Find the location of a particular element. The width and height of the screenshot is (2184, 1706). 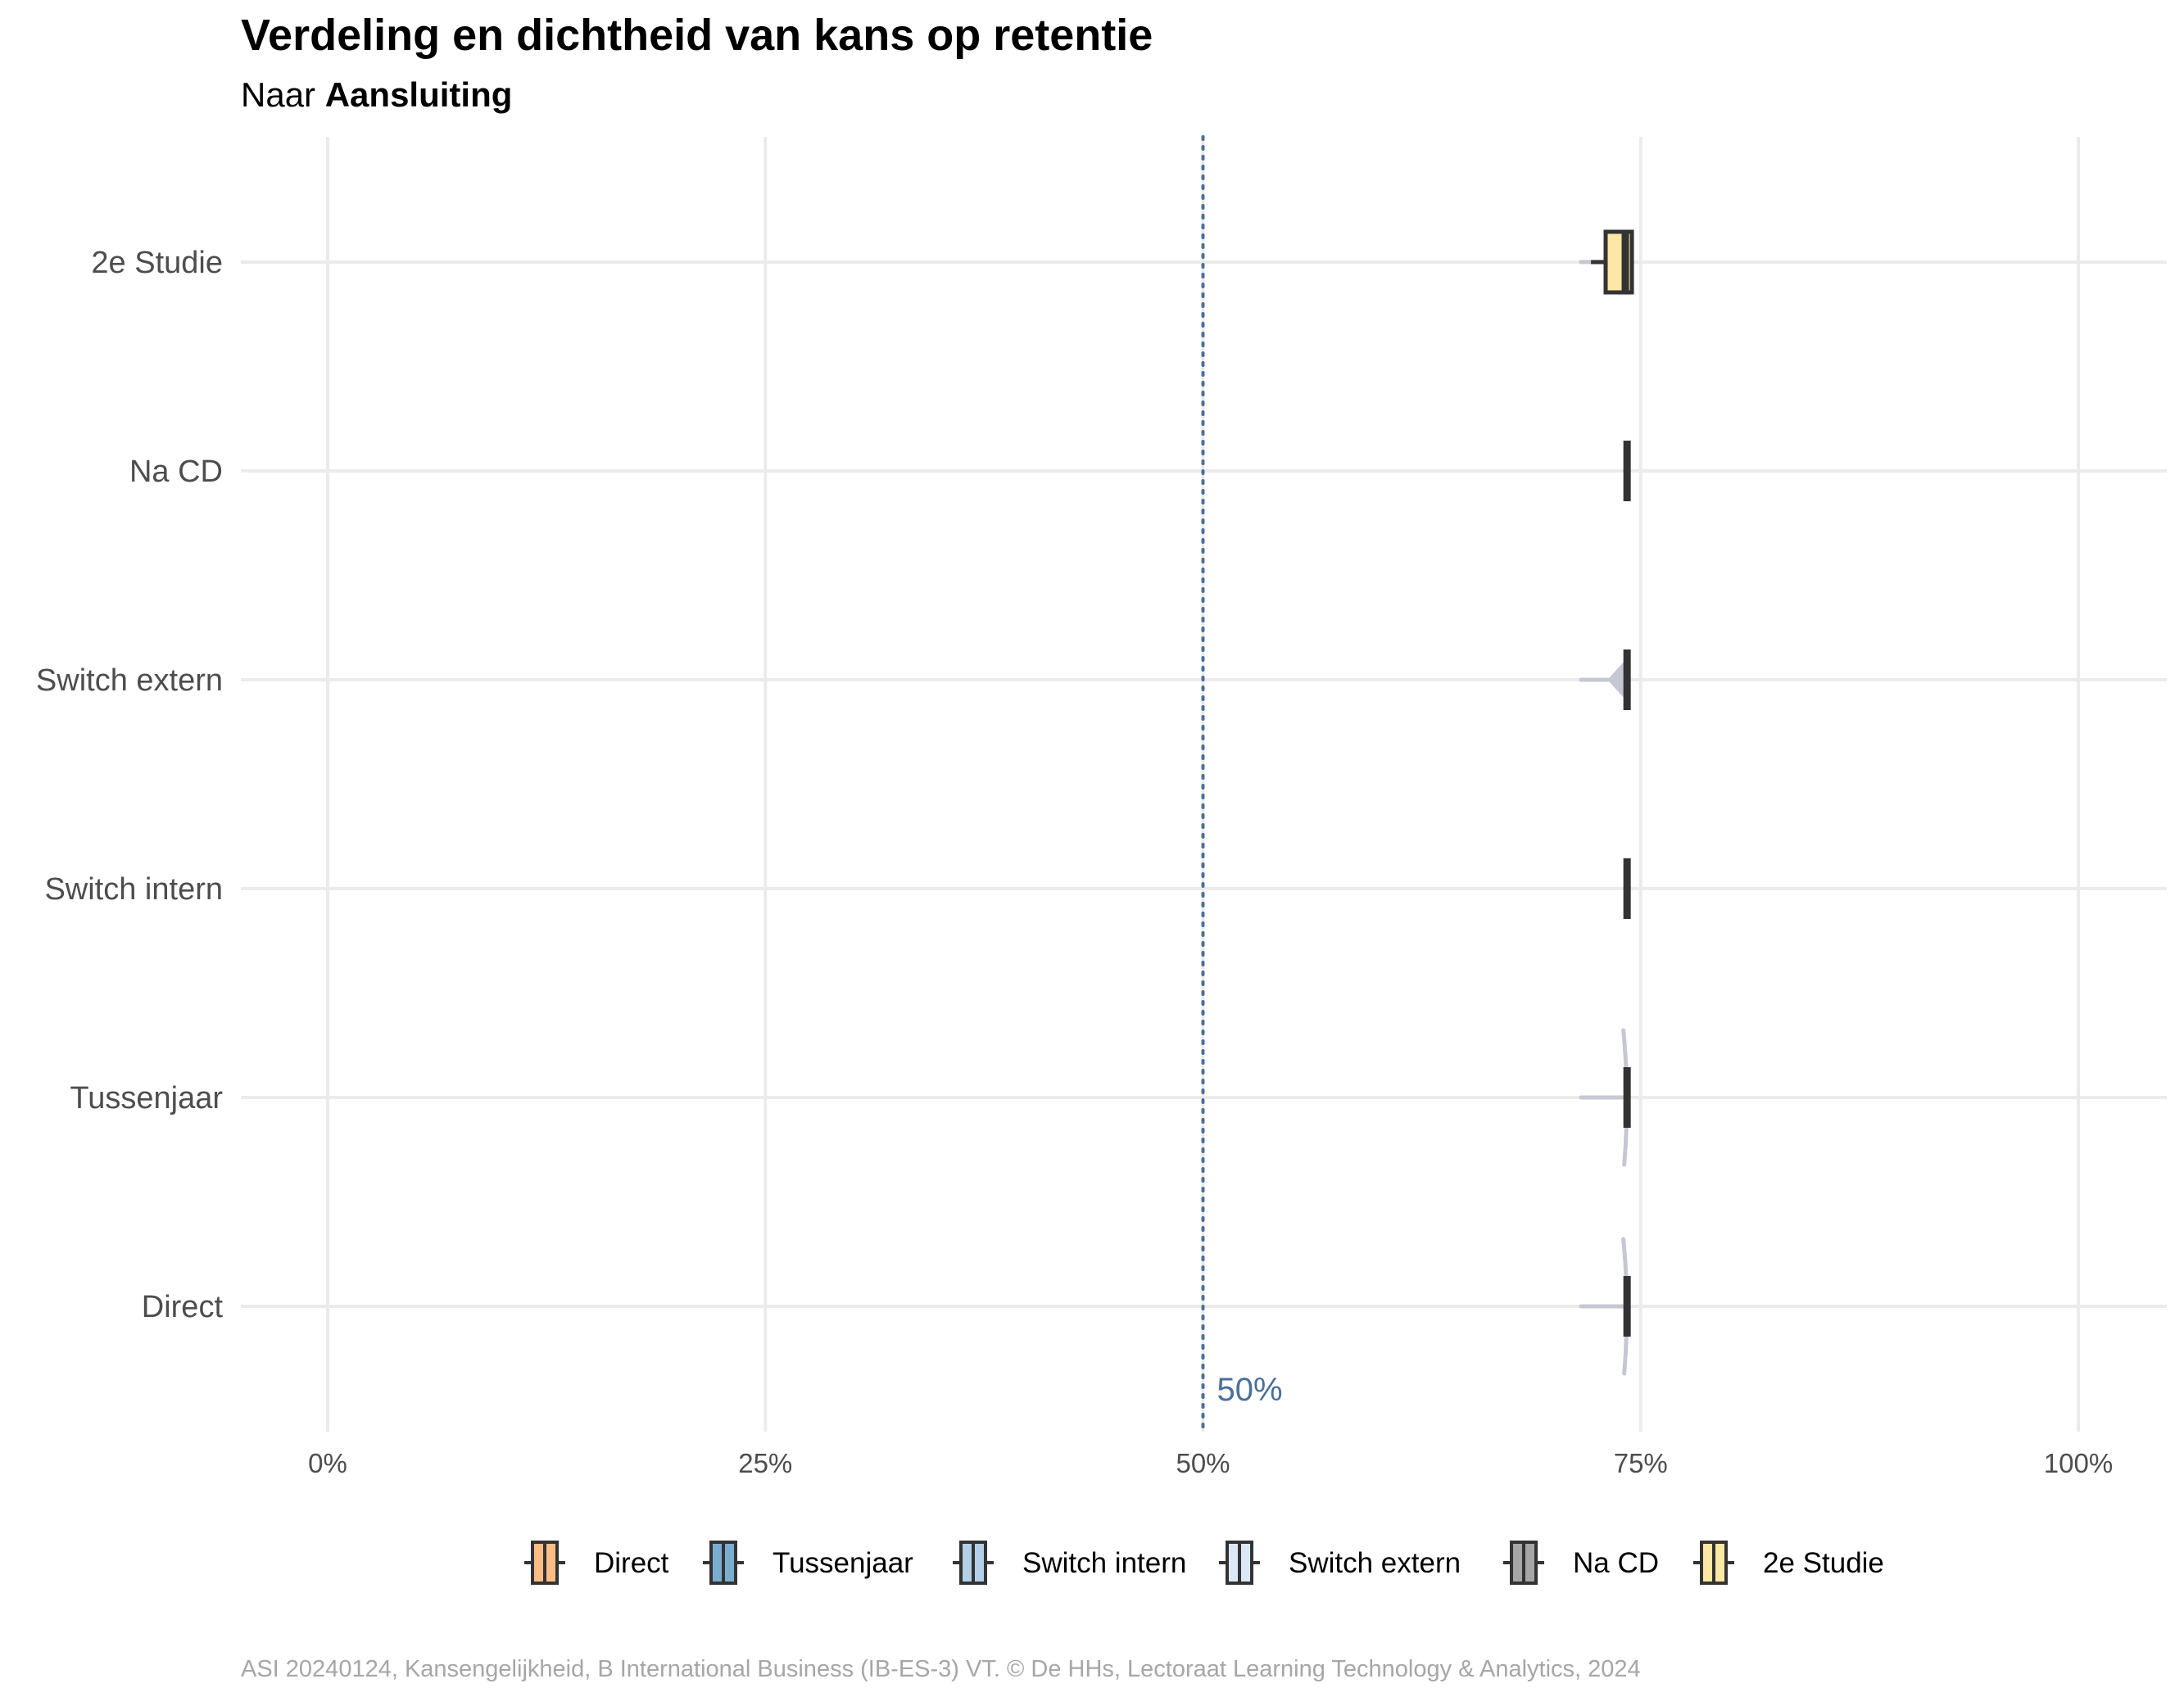

legend-label: Na CD is located at coordinates (1616, 1563).